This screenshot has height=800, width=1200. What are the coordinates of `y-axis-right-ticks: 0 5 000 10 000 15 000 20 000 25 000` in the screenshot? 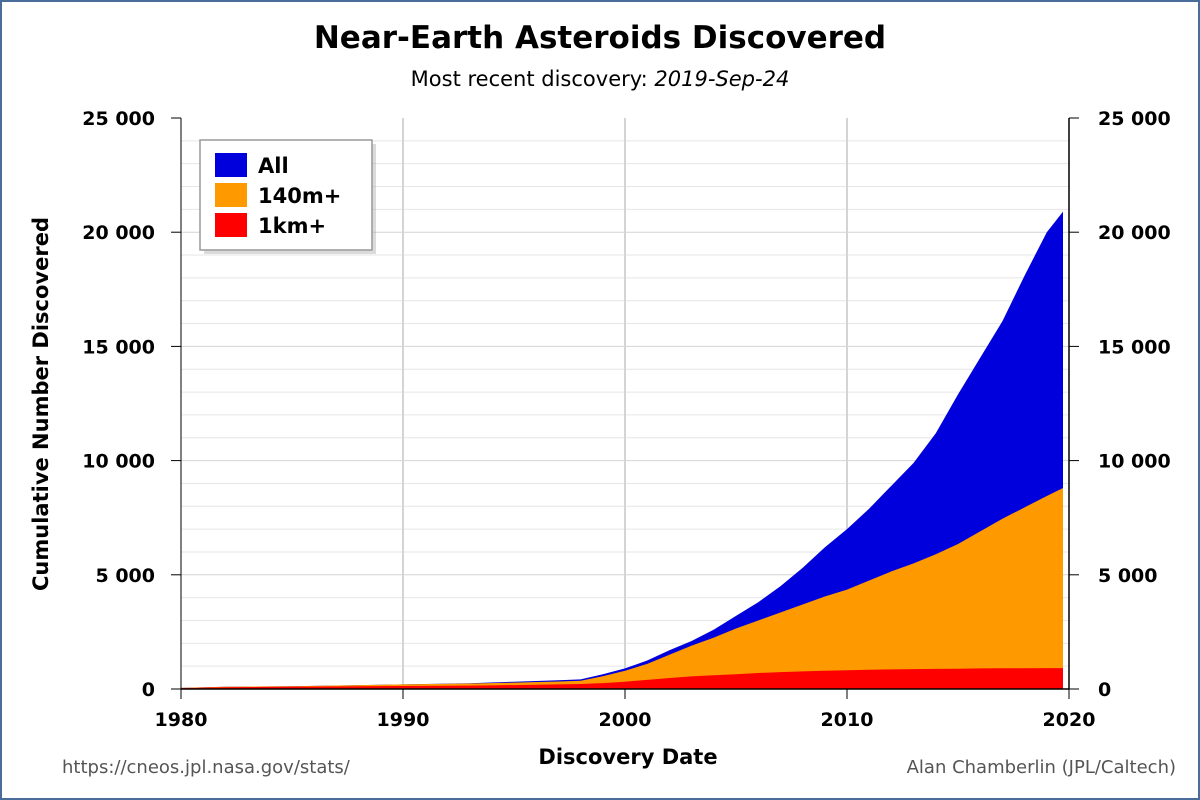 It's located at (1120, 404).